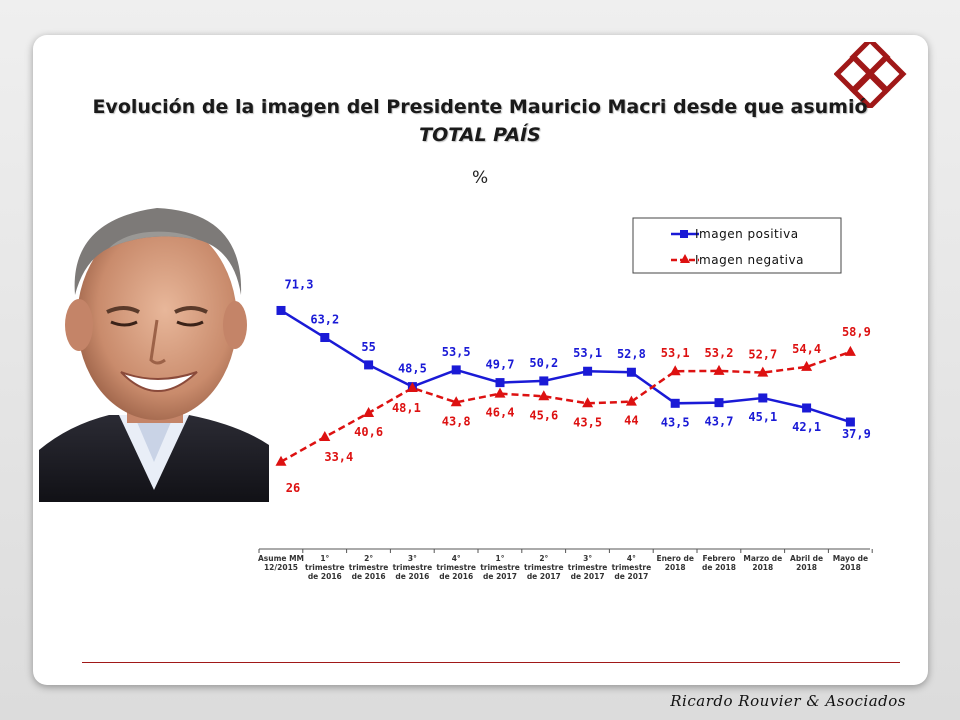  I want to click on x-tick-label: Enero de 2018, so click(674, 563).